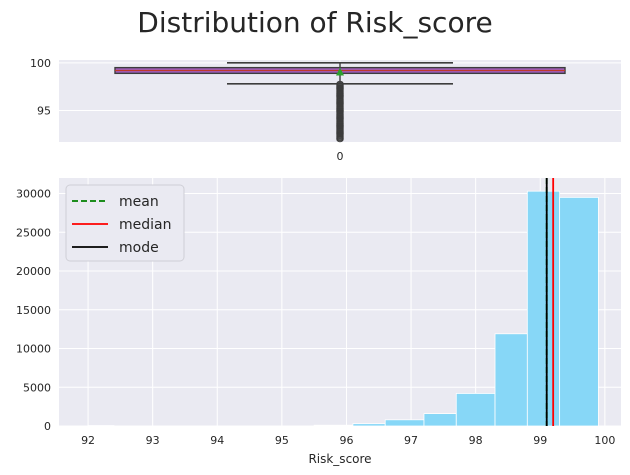 This screenshot has width=630, height=475. Describe the element at coordinates (139, 248) in the screenshot. I see `legend-mode-label: mode` at that location.